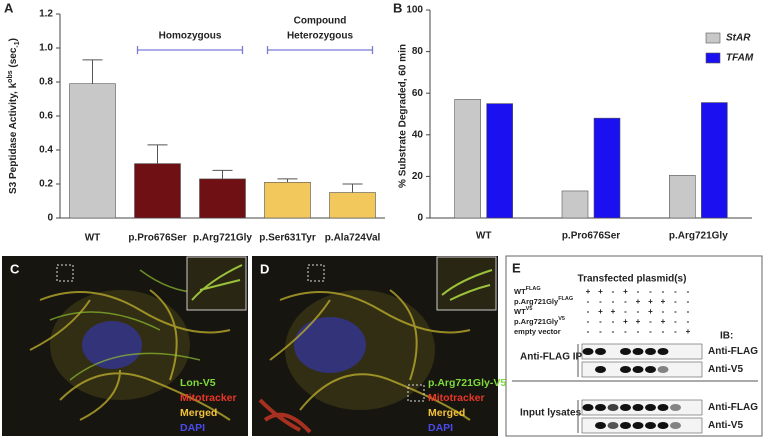  I want to click on y-axis-label: S3 Peptidase Activity, kobs (sec-1), so click(14, 116).